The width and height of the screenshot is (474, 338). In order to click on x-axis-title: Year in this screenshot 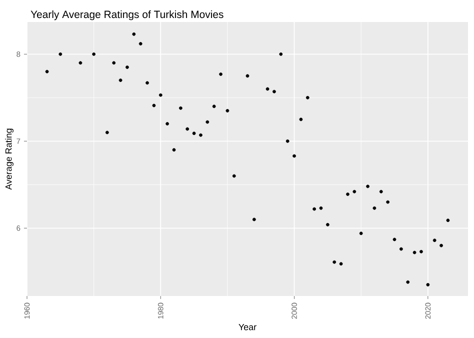, I will do `click(247, 327)`.